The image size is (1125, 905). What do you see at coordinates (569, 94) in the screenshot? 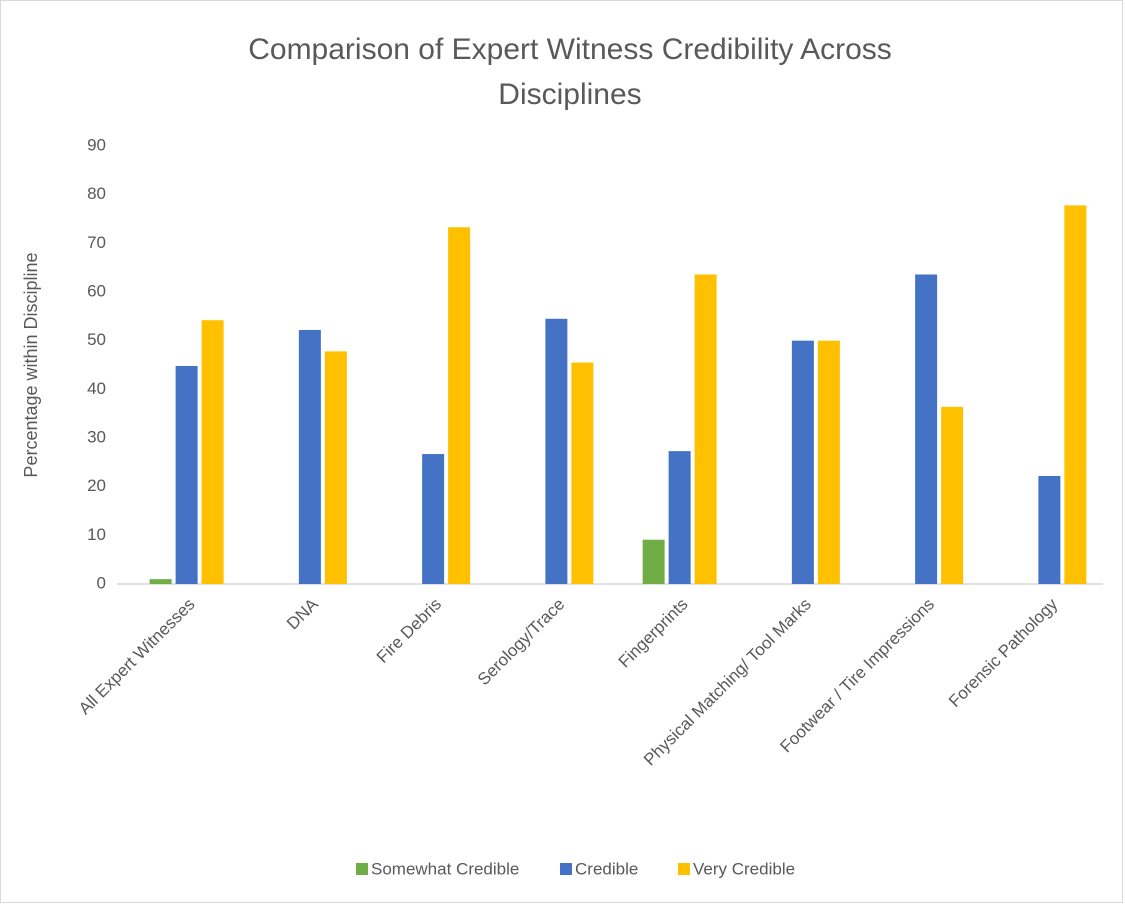
I see `chart-title: Disciplines` at bounding box center [569, 94].